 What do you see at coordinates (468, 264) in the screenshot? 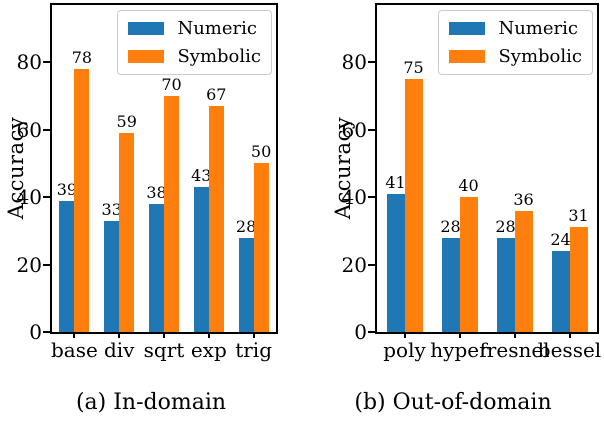
I see `symbolic-bar-hyper` at bounding box center [468, 264].